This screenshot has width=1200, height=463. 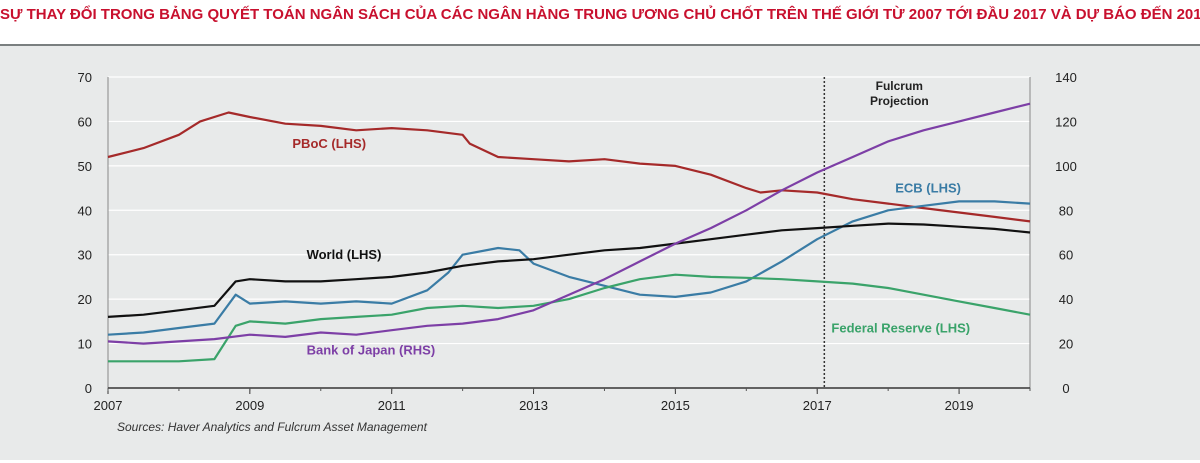 What do you see at coordinates (1066, 344) in the screenshot?
I see `y-tick-right: 20` at bounding box center [1066, 344].